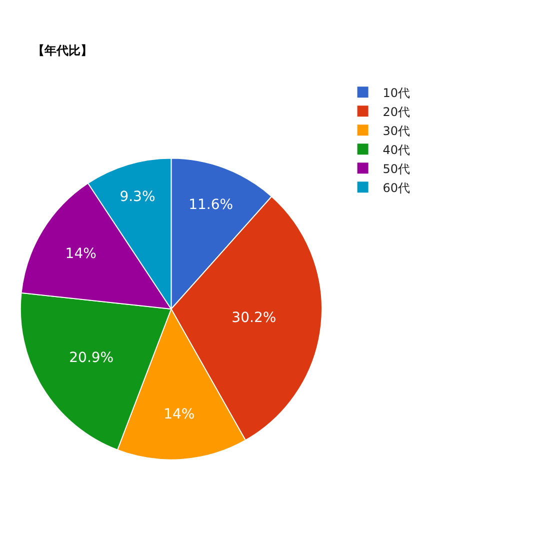 The height and width of the screenshot is (540, 540). Describe the element at coordinates (396, 169) in the screenshot. I see `legend-label: 50代` at that location.